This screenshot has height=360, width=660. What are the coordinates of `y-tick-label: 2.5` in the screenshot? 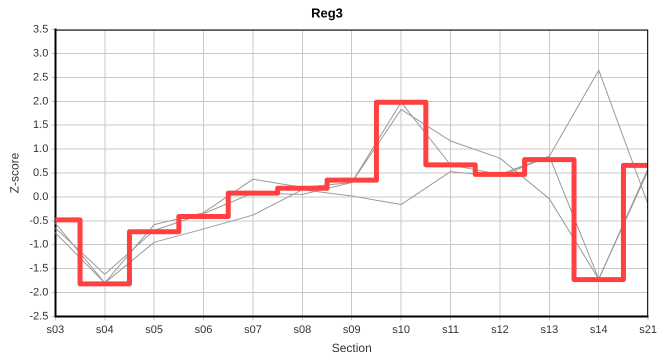 It's located at (40, 77).